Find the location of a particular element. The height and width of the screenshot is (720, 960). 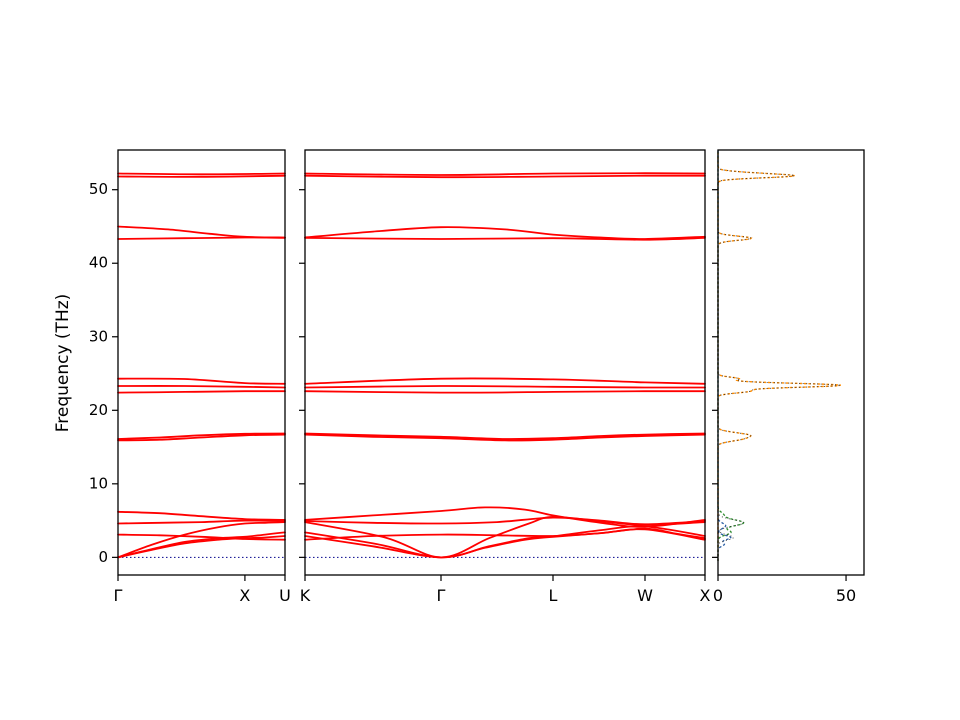

x-tick-label: 50 is located at coordinates (846, 595).